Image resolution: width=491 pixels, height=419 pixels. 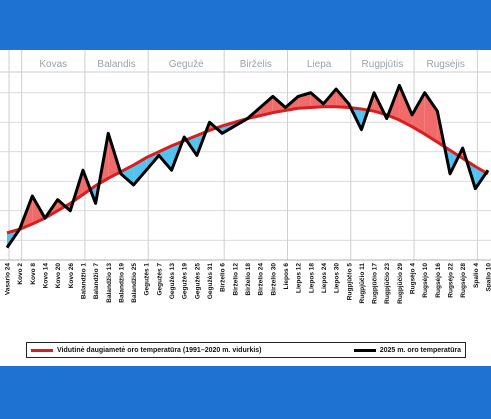 What do you see at coordinates (58, 276) in the screenshot?
I see `x-tick-label: Kovo 20` at bounding box center [58, 276].